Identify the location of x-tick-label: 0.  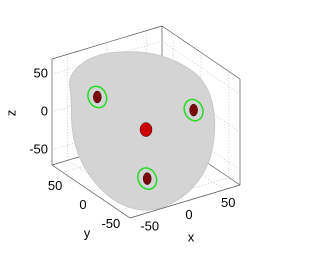
(188, 214).